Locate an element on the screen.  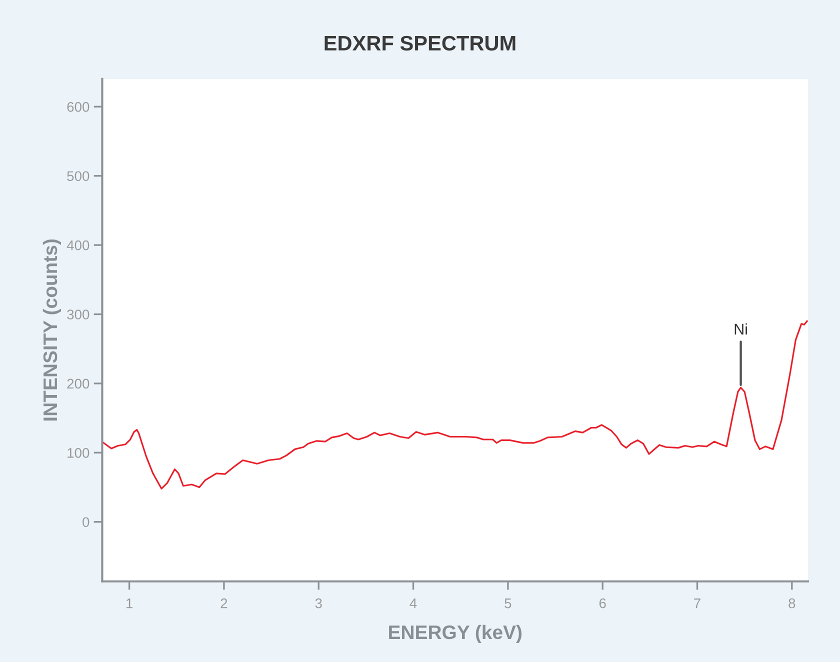
y-tick-label: 400 is located at coordinates (78, 245).